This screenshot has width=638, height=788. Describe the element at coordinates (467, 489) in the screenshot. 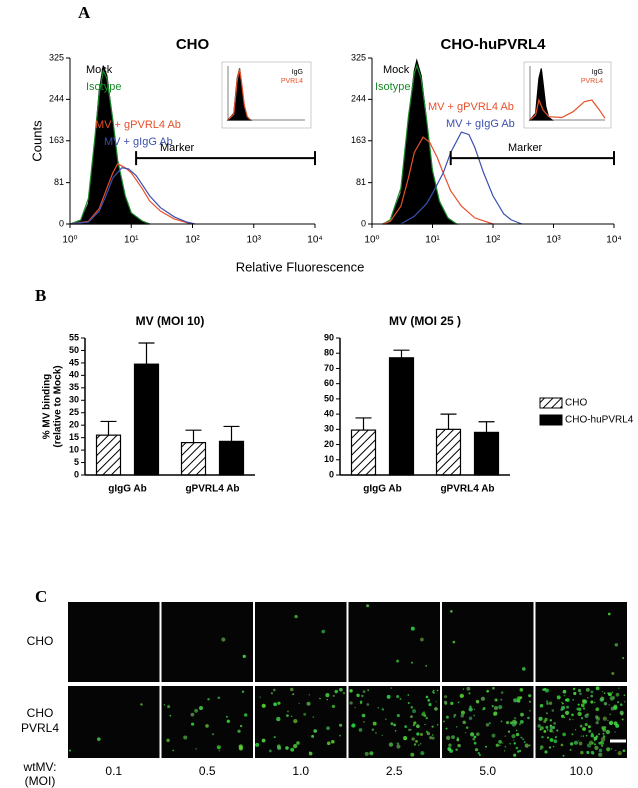

I see `x-tick-label: gPVRL4 Ab` at that location.